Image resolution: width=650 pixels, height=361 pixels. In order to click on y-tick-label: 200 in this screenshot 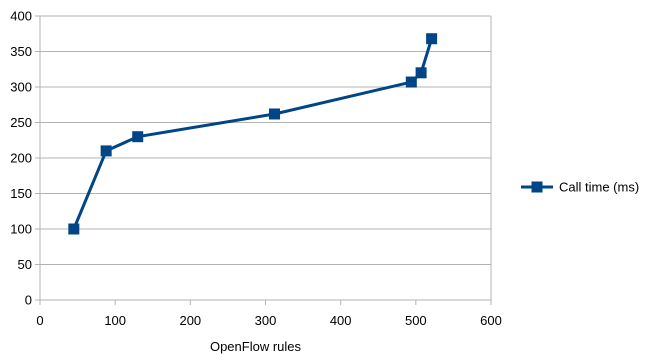, I will do `click(21, 158)`.